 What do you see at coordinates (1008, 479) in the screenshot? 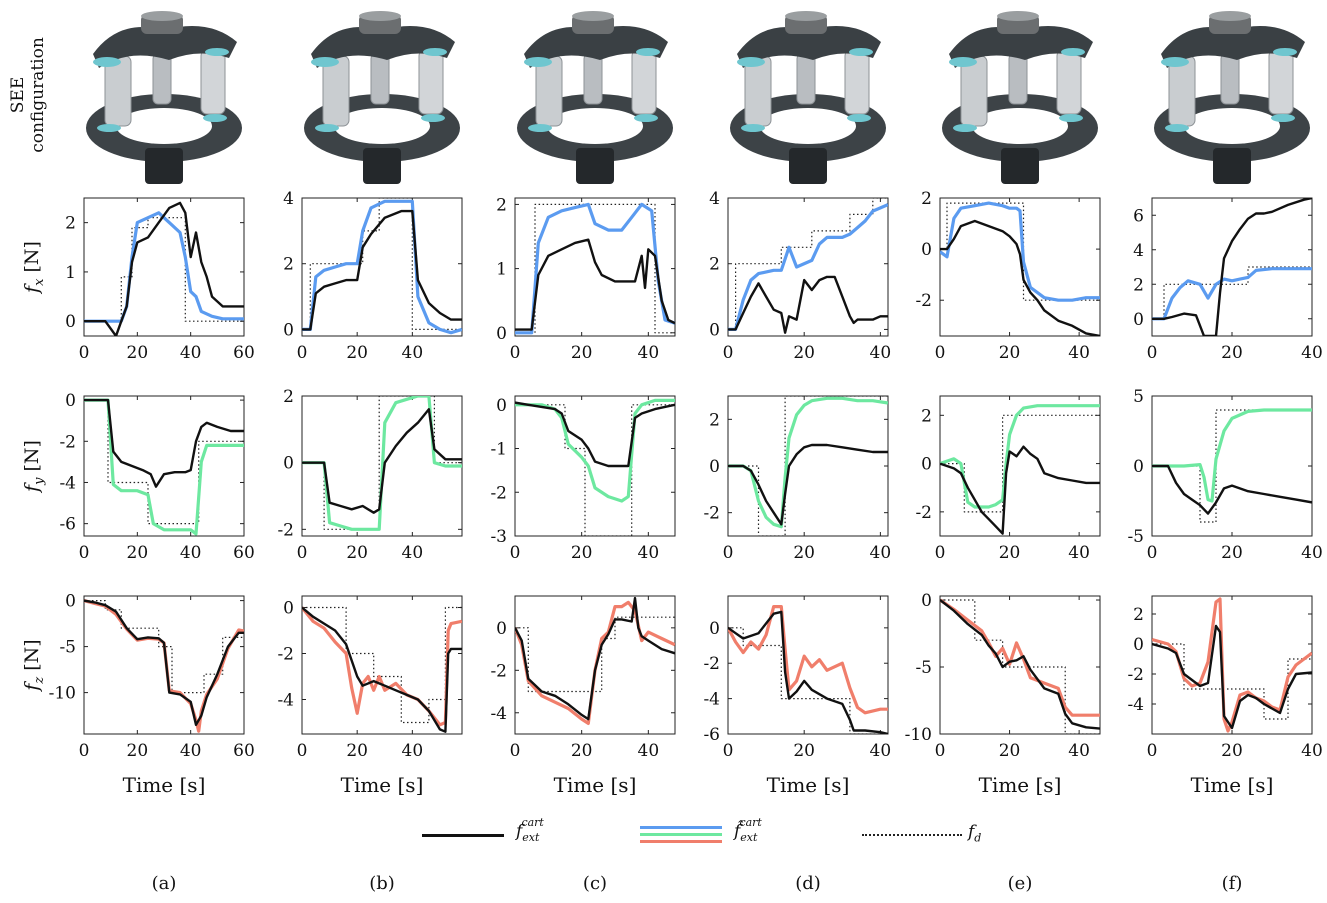
I see `chart-e-f_y: 0 20 40-202` at bounding box center [1008, 479].